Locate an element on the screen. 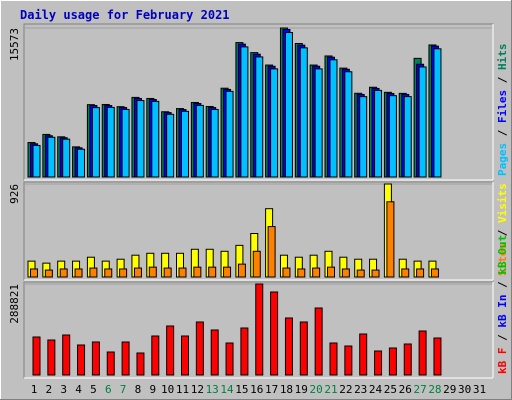  x-tick-label: 9 is located at coordinates (152, 389).